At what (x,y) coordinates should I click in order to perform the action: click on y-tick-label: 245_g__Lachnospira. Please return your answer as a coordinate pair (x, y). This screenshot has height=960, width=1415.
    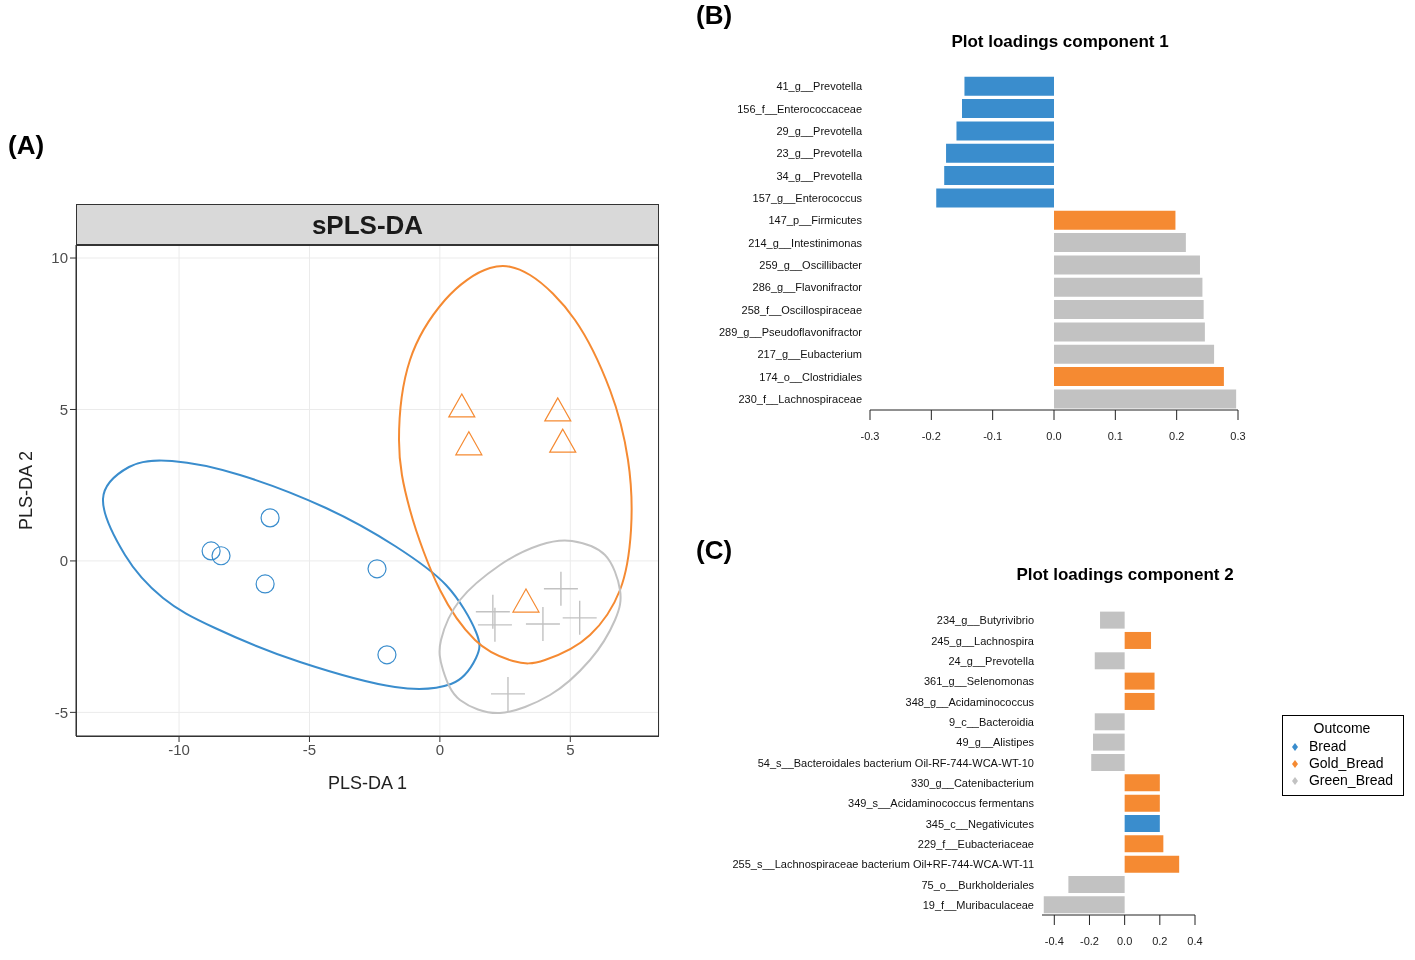
    Looking at the image, I should click on (983, 640).